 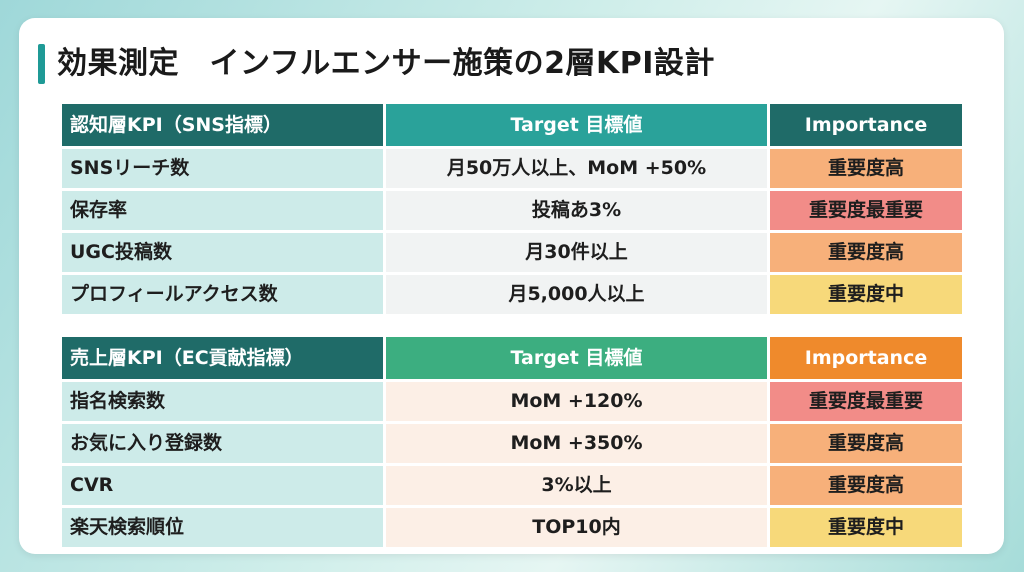 I want to click on awareness-row-kpi: SNSリーチ数, so click(x=222, y=168).